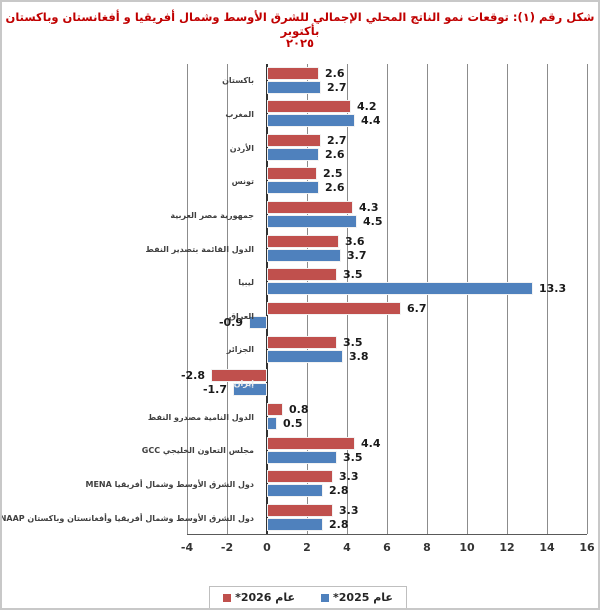 The height and width of the screenshot is (610, 600). What do you see at coordinates (347, 547) in the screenshot?
I see `x-axis-tick-label: 4` at bounding box center [347, 547].